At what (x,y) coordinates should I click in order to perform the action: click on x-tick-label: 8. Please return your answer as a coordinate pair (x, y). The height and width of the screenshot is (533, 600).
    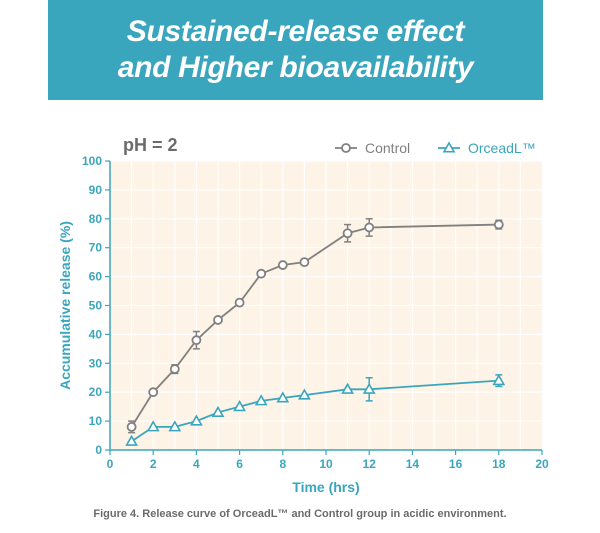
    Looking at the image, I should click on (282, 464).